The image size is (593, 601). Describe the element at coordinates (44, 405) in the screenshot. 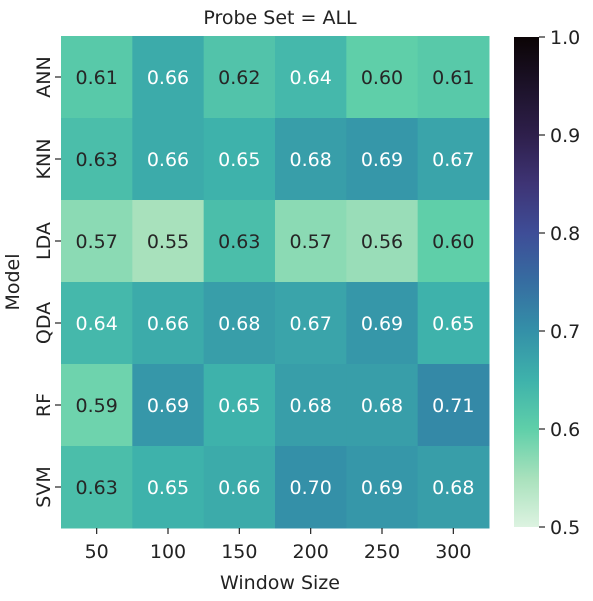

I see `y-tick-label: RF` at that location.